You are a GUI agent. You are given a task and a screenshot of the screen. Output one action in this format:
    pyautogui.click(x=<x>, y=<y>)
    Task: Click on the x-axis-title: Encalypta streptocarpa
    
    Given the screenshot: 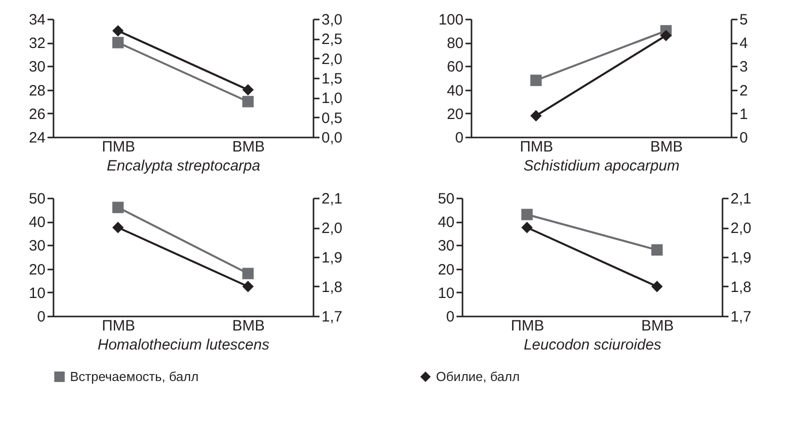 What is the action you would take?
    pyautogui.click(x=183, y=166)
    